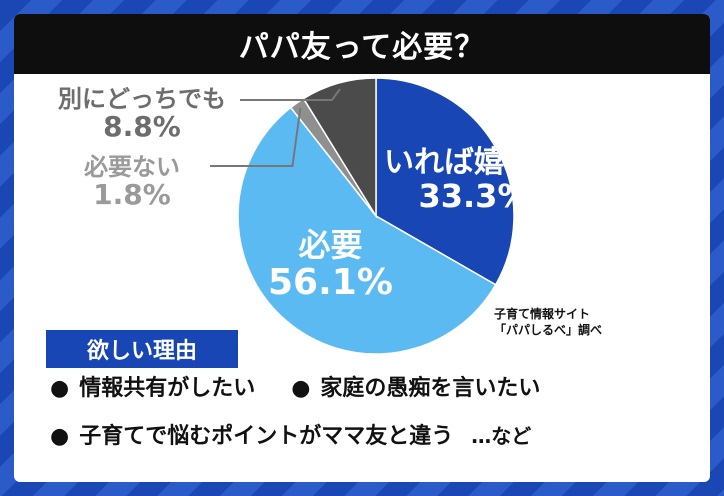  Describe the element at coordinates (132, 195) in the screenshot. I see `slice-label-value: 1.8%` at that location.